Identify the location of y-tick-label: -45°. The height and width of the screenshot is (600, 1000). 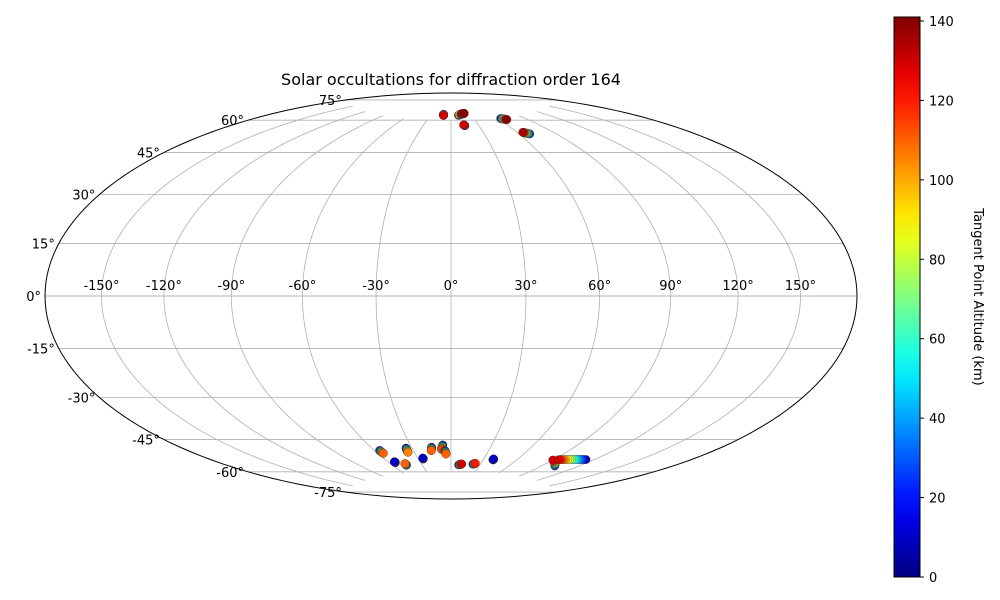
(146, 441).